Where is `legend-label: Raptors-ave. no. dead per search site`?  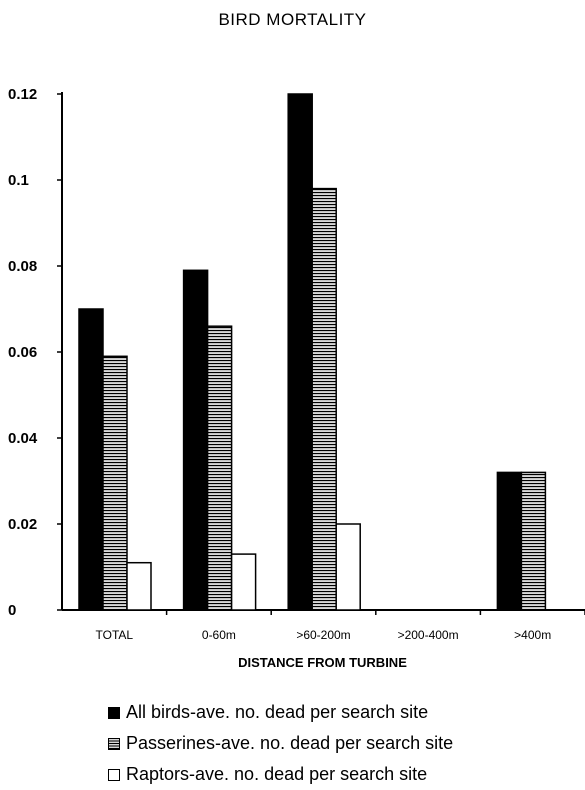
legend-label: Raptors-ave. no. dead per search site is located at coordinates (277, 774).